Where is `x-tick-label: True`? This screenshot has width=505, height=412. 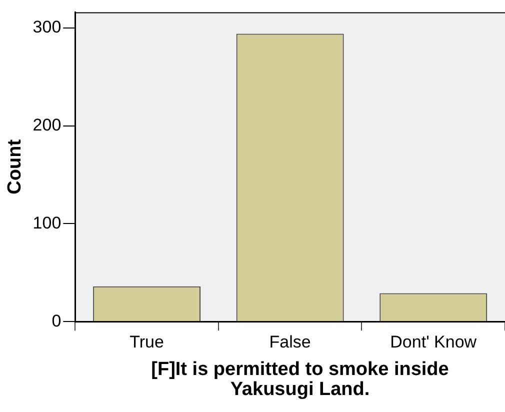
x-tick-label: True is located at coordinates (147, 342).